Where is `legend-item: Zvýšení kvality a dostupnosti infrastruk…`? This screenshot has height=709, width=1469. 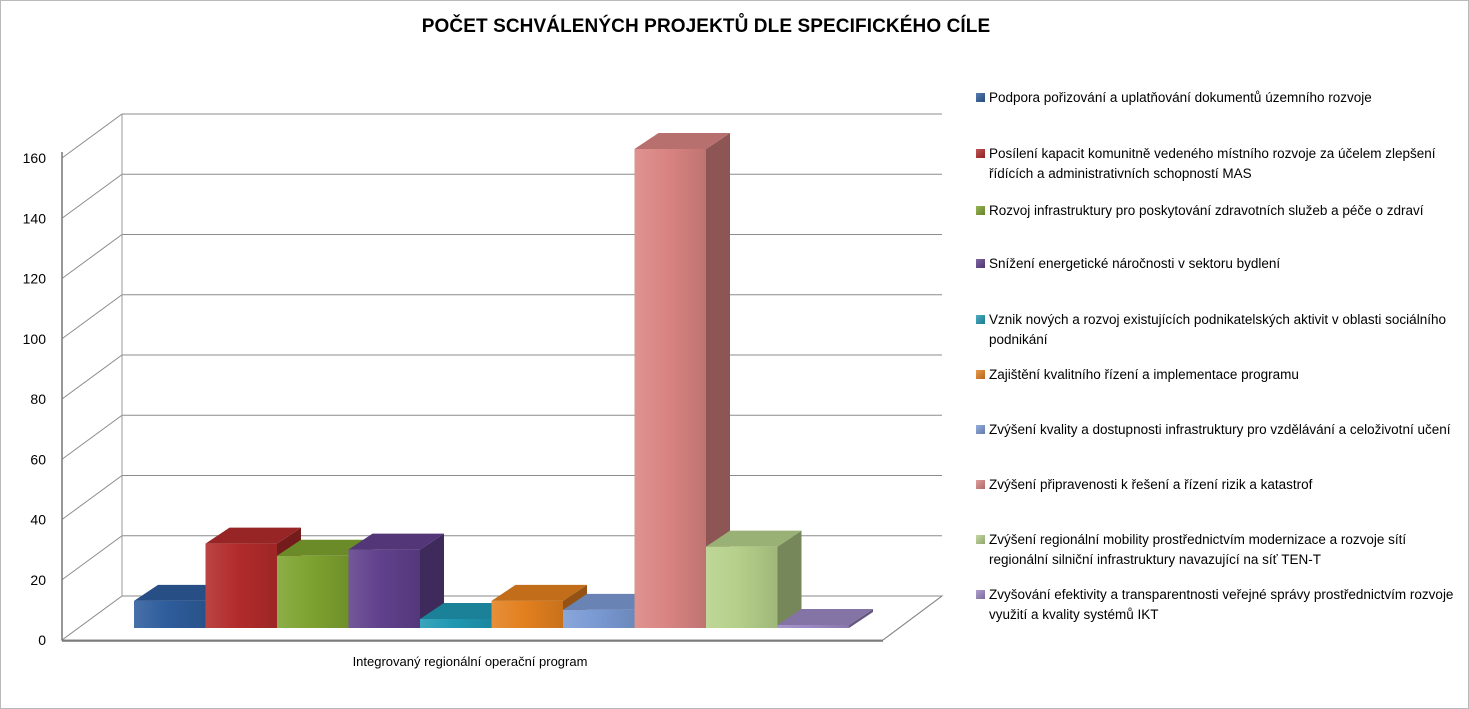 legend-item: Zvýšení kvality a dostupnosti infrastruk… is located at coordinates (1213, 430).